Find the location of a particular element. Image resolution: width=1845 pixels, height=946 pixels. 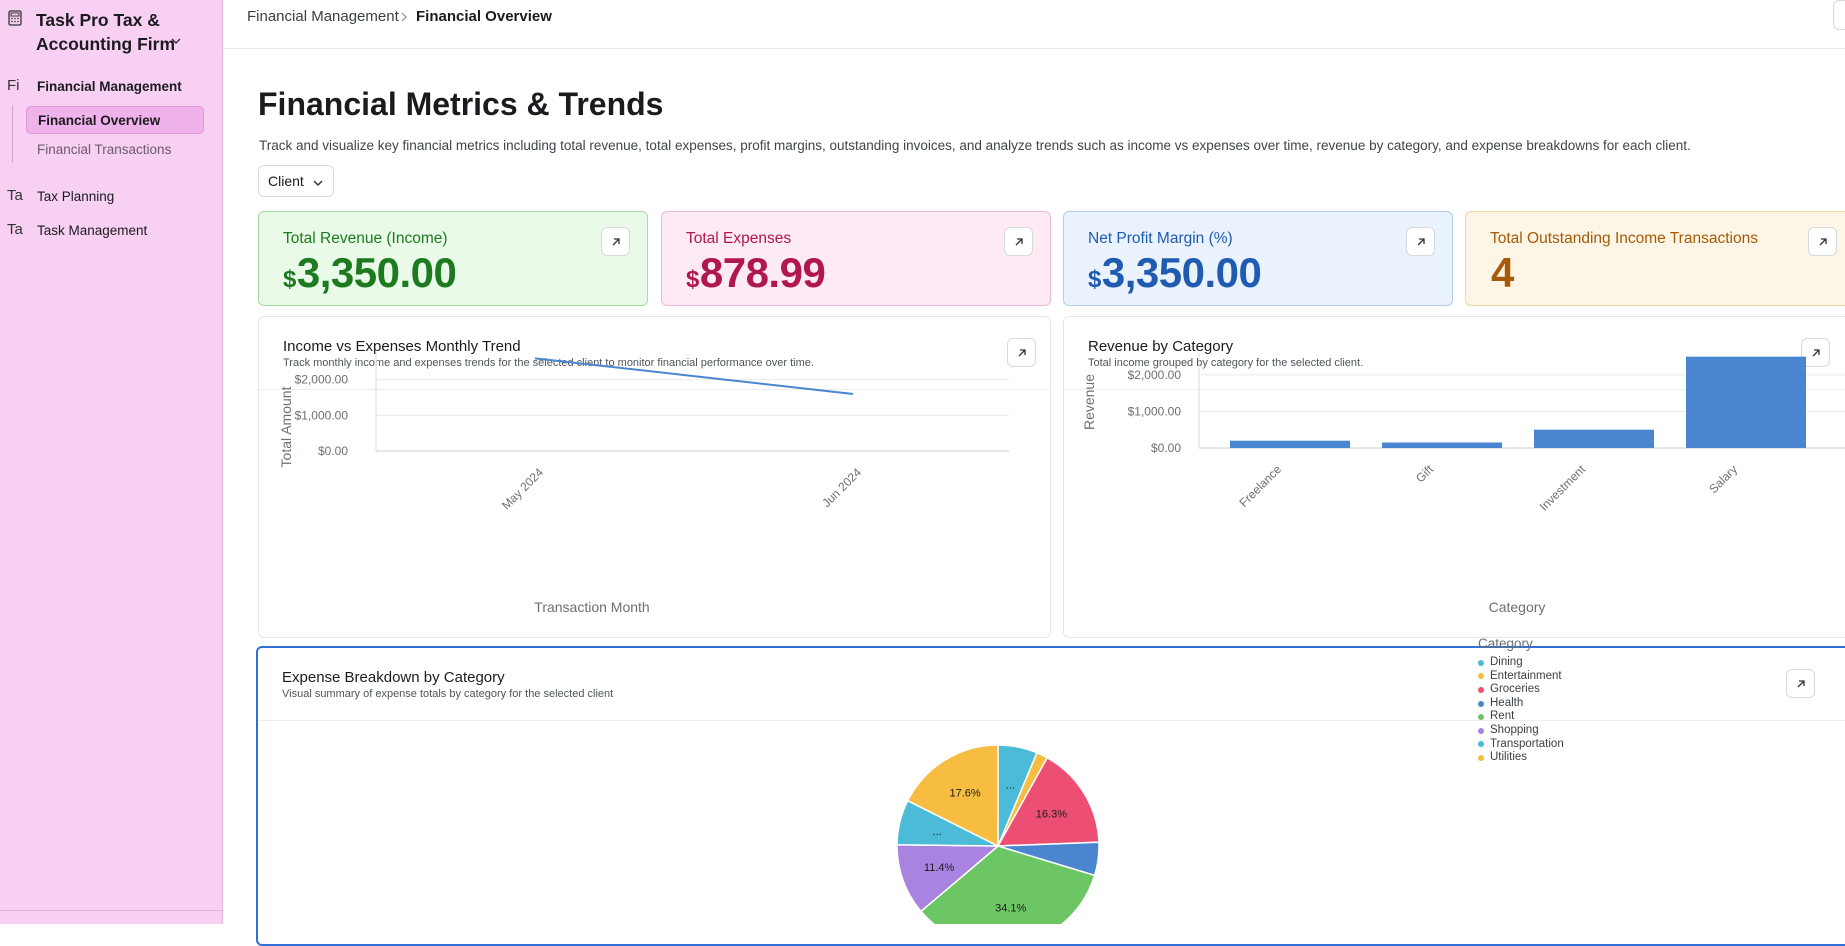

legend-label: Shopping is located at coordinates (1514, 729).